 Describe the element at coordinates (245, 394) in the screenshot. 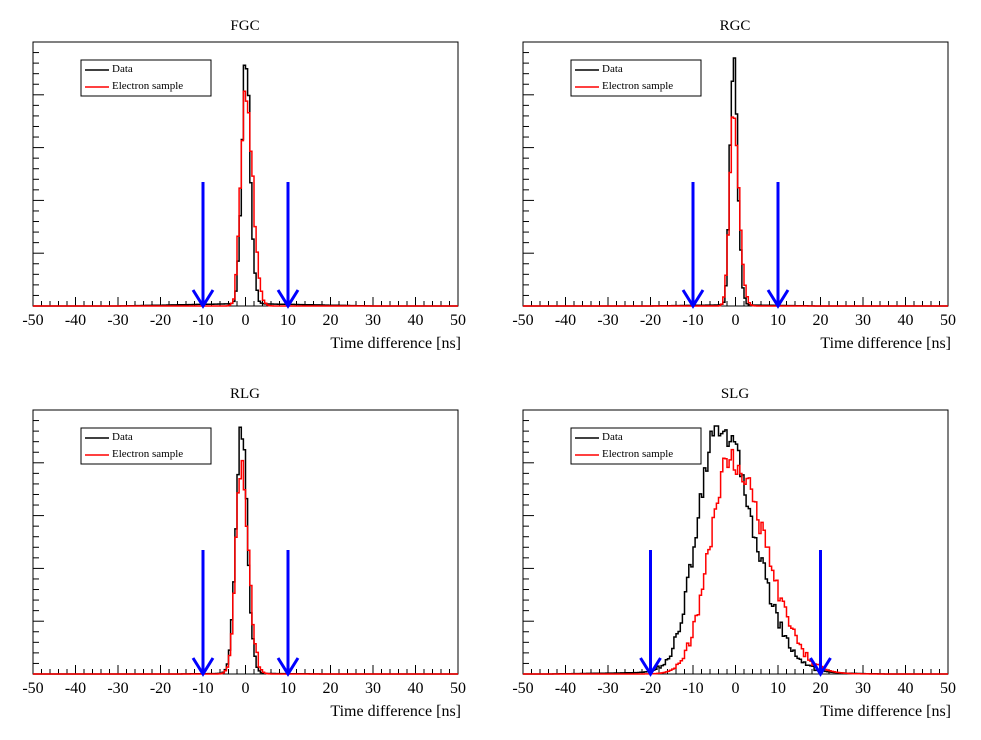

I see `chart-title: RLG` at that location.